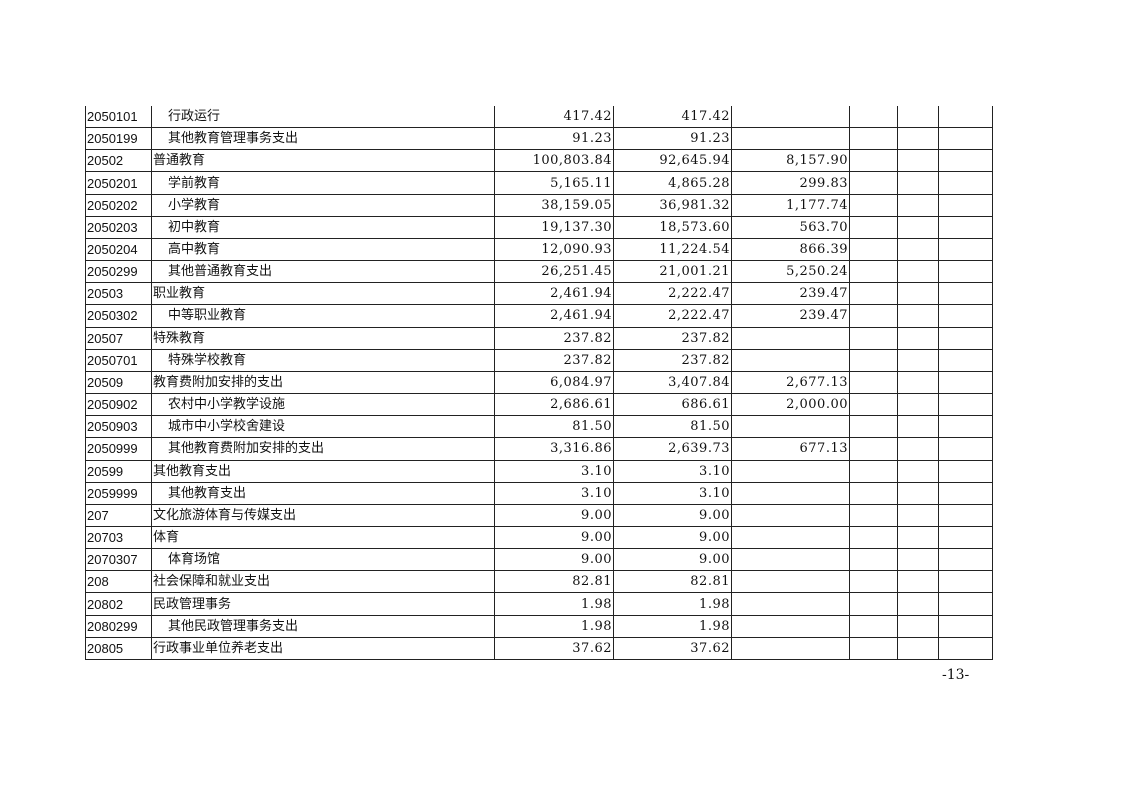  Describe the element at coordinates (539, 205) in the screenshot. I see `table-row: 2050202 小学教育 38,159.05 36,981.32 1,177.74` at that location.